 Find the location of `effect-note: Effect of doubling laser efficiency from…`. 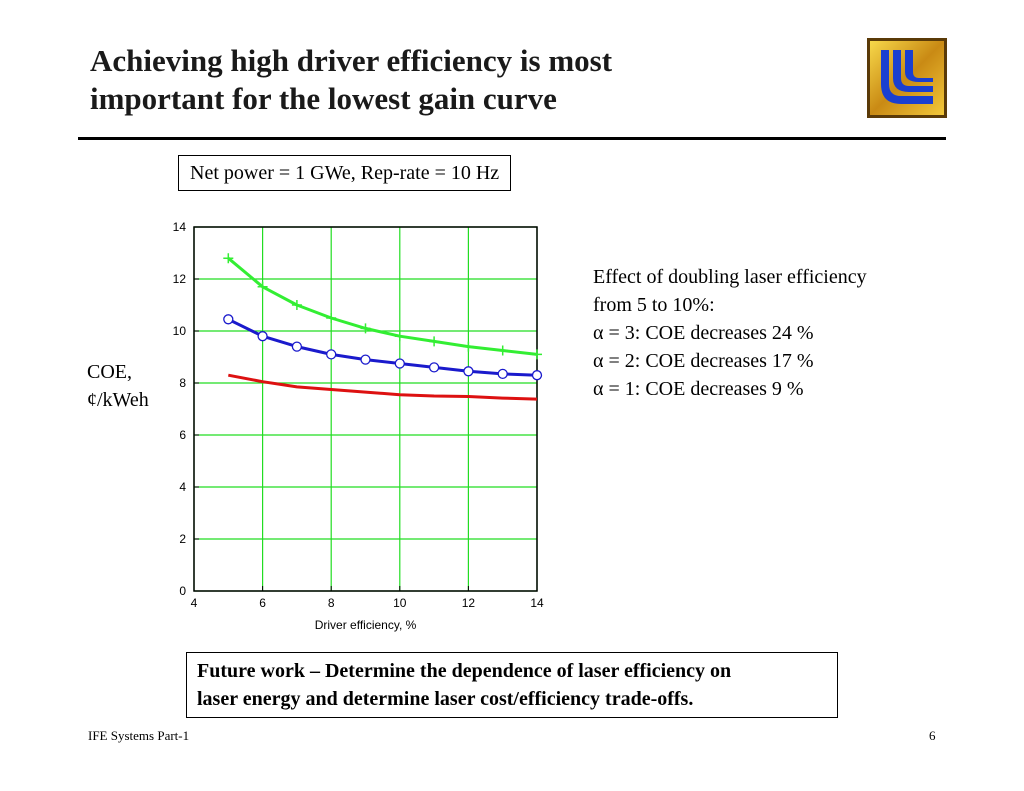

effect-note: Effect of doubling laser efficiency from… is located at coordinates (730, 333).